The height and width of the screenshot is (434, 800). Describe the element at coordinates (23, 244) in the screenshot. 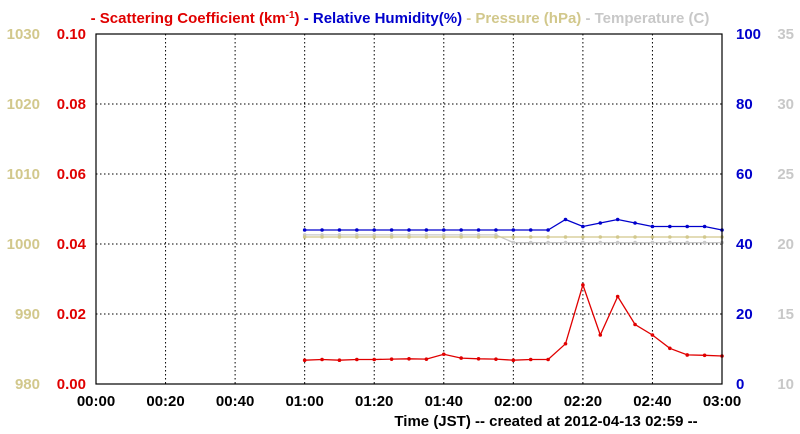

I see `pressure-axis-tick-label: 1000` at that location.